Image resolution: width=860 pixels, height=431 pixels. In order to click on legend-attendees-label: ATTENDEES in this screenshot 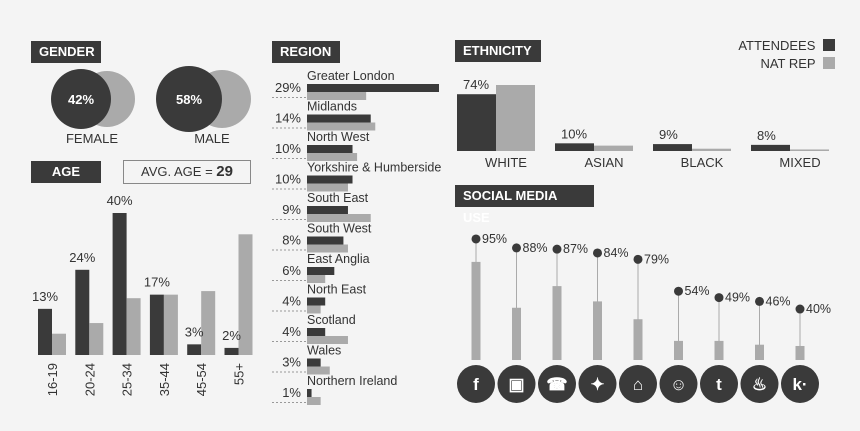, I will do `click(777, 45)`.